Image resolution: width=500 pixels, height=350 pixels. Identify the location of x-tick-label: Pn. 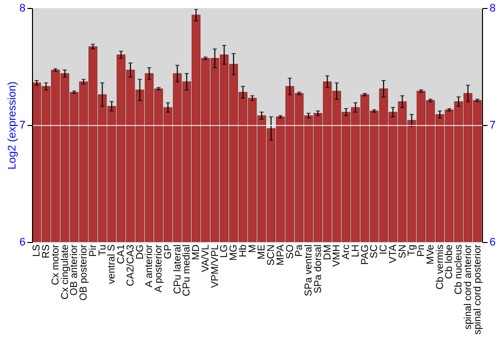
(422, 250).